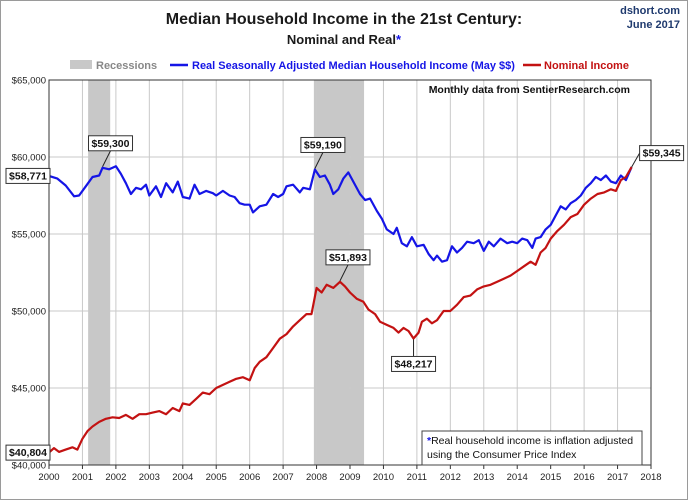 This screenshot has height=500, width=688. I want to click on x-tick-label: 2017, so click(617, 477).